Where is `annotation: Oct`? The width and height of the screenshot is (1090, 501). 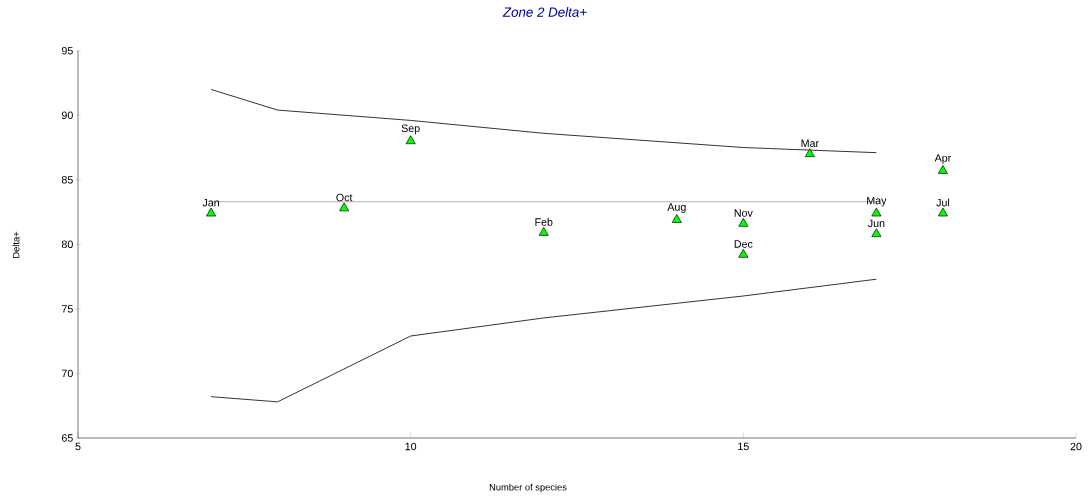 annotation: Oct is located at coordinates (344, 197).